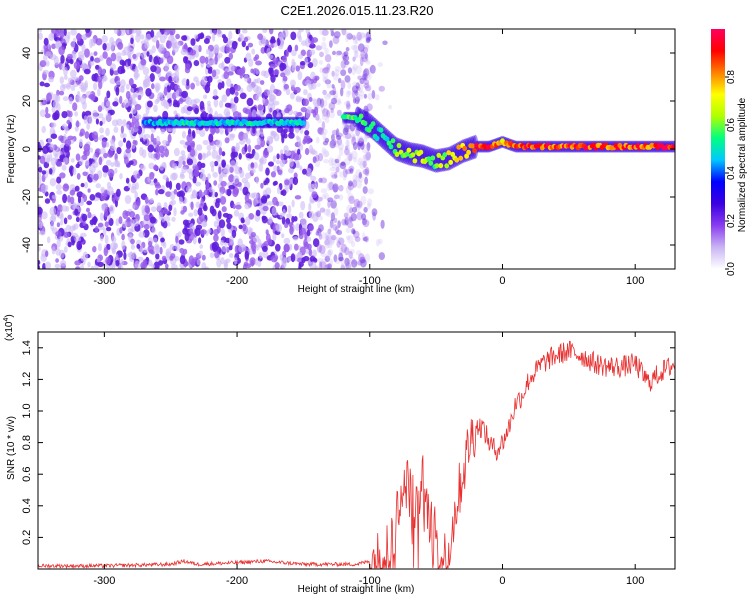 The image size is (750, 600). What do you see at coordinates (408, 139) in the screenshot?
I see `heatmap-ridge-cells` at bounding box center [408, 139].